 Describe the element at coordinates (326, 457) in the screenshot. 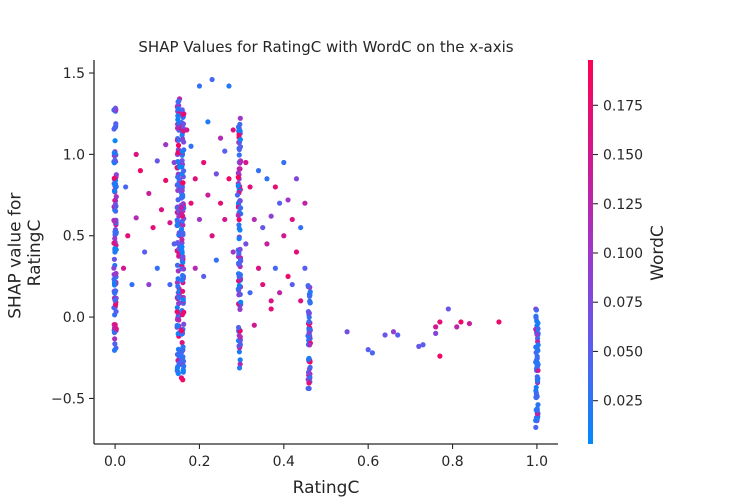

I see `x-ticks: 0.0 0.2 0.4 0.6 0.8 1.0` at that location.